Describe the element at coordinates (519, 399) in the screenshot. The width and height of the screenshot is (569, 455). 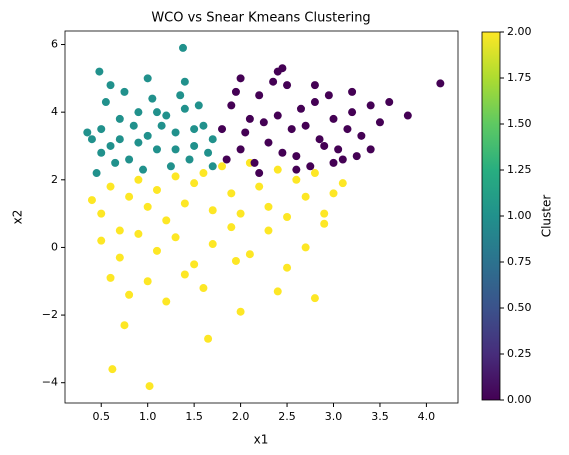
I see `colorbar-tick-label: 0.00` at that location.